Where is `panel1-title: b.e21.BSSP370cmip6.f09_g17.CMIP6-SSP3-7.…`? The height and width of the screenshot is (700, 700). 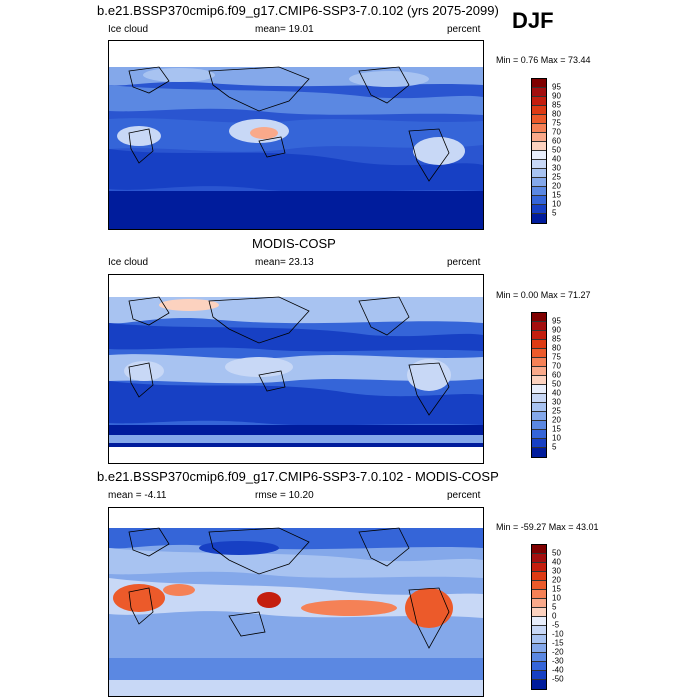
panel1-title: b.e21.BSSP370cmip6.f09_g17.CMIP6-SSP3-7.… is located at coordinates (298, 10).